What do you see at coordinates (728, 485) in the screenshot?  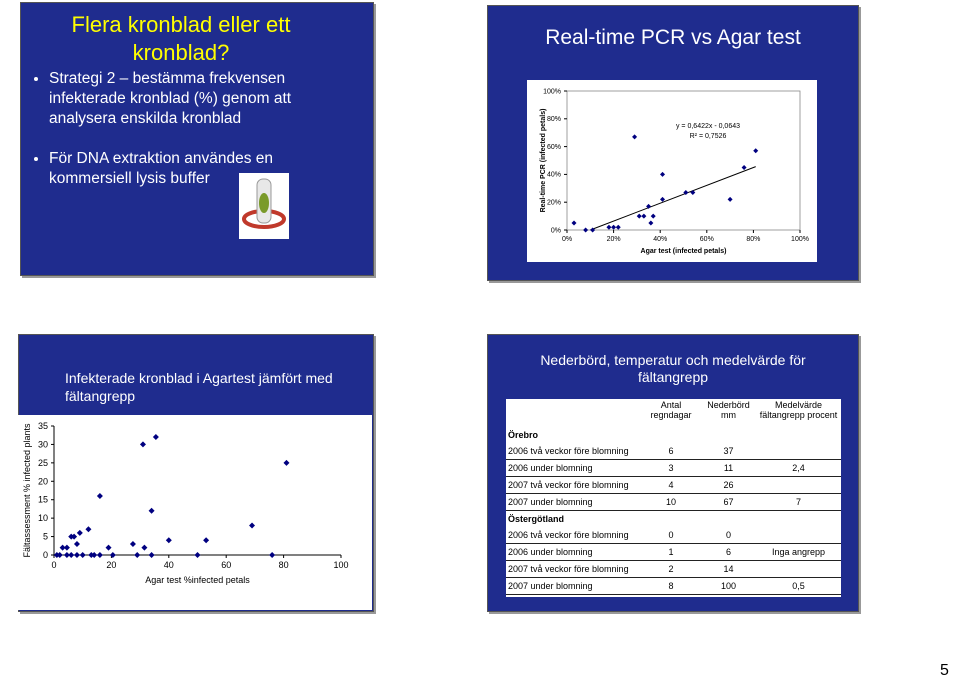 I see `table-cell: 26` at bounding box center [728, 485].